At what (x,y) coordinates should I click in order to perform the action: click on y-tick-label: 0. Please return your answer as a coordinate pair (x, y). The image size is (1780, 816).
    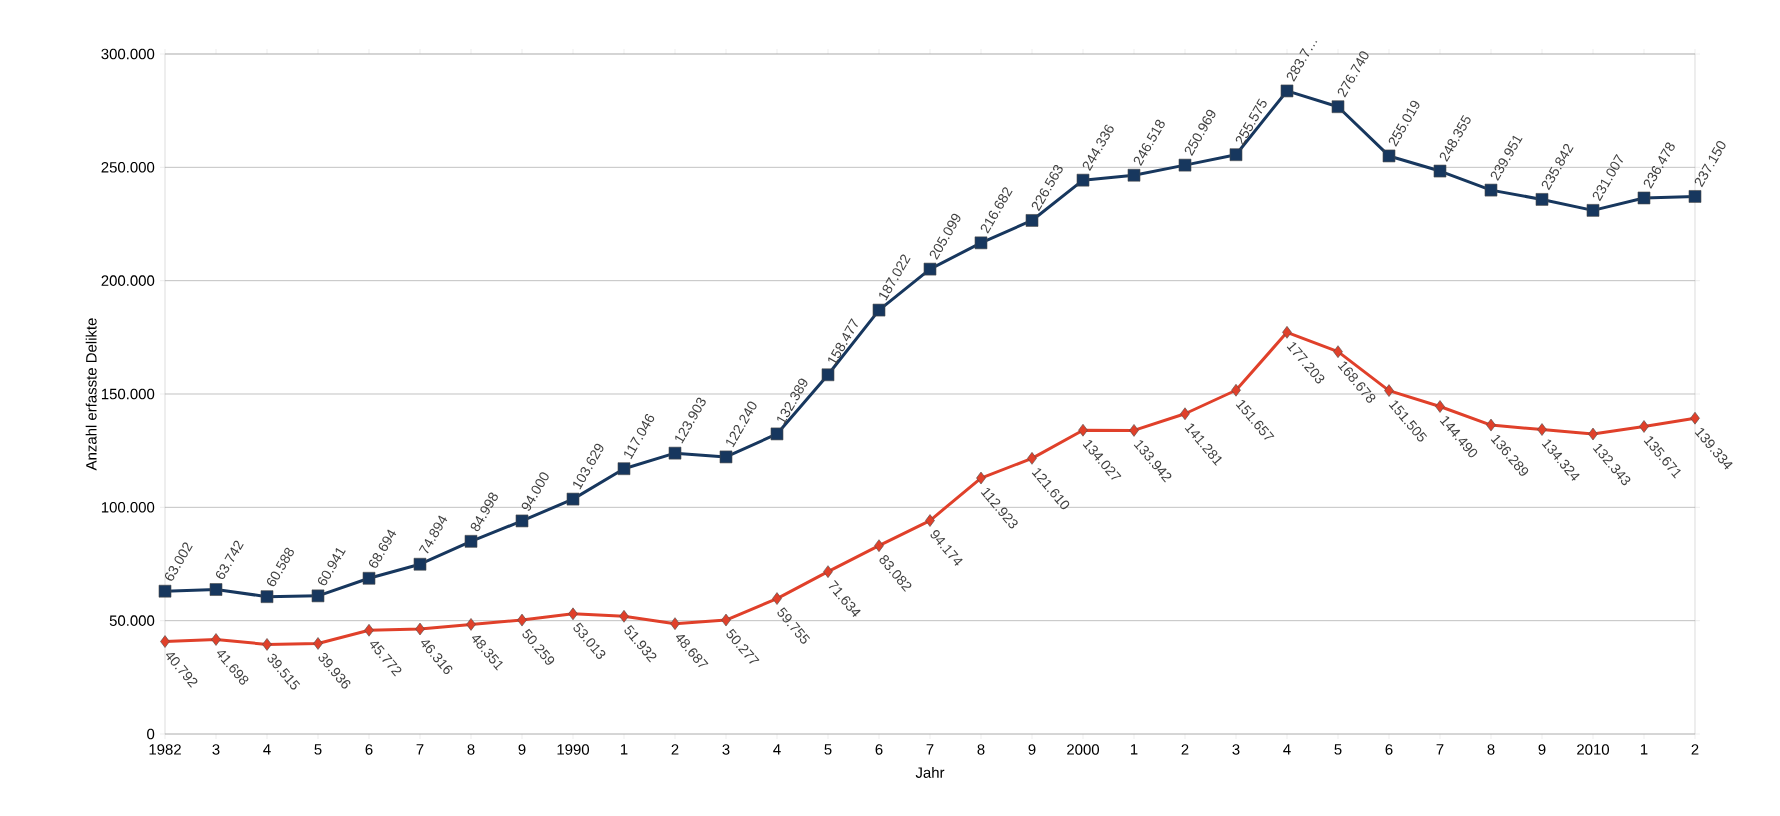
    Looking at the image, I should click on (151, 734).